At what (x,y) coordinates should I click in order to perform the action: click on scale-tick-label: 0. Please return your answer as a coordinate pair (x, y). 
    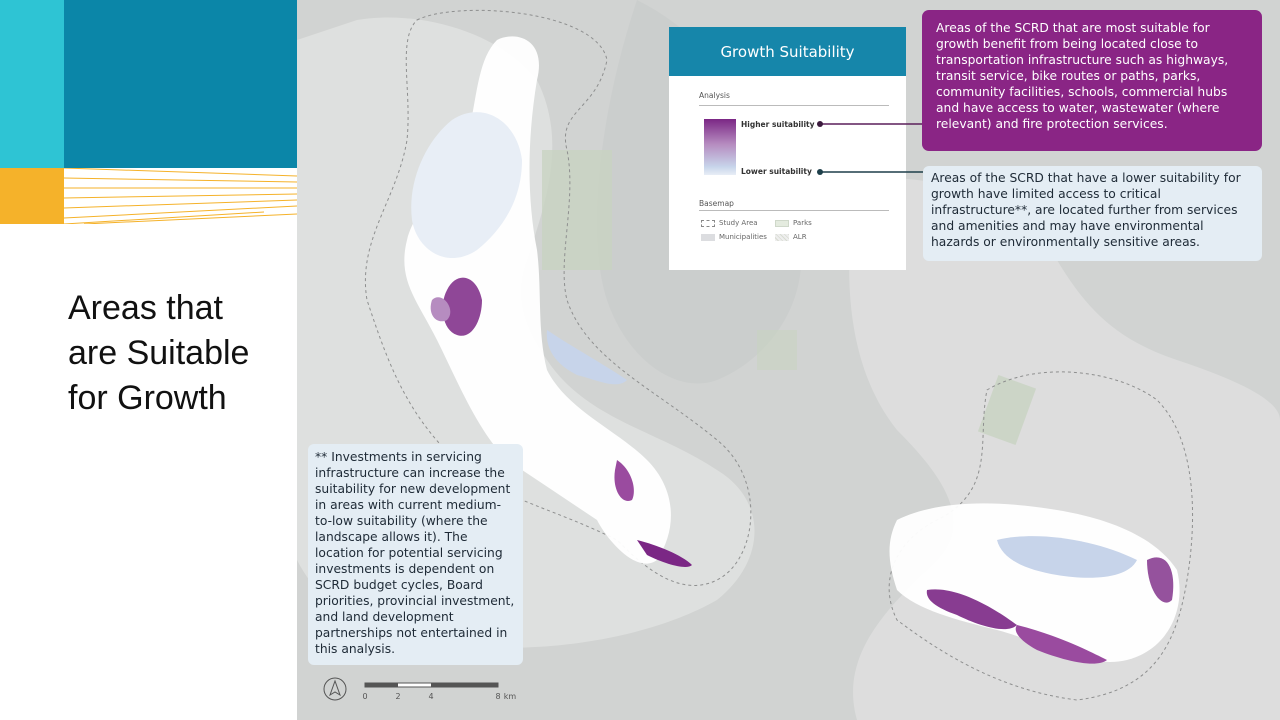
    Looking at the image, I should click on (365, 696).